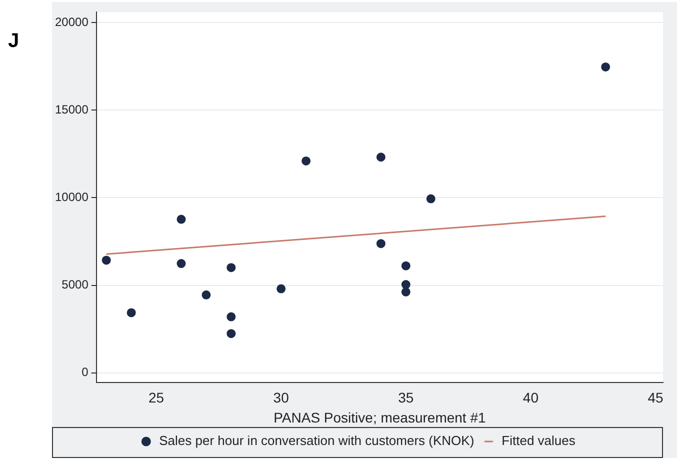  I want to click on x-axis-title: PANAS Positive; measurement #1, so click(380, 417).